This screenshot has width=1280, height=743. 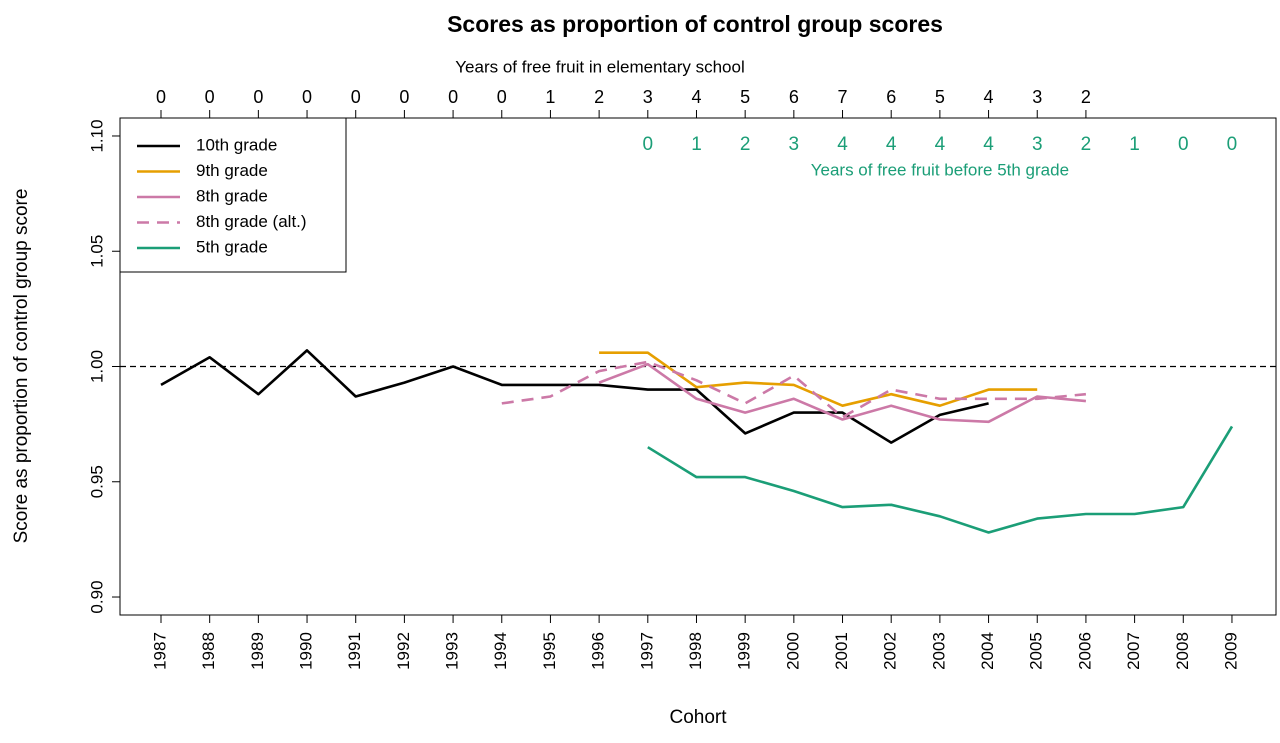 What do you see at coordinates (938, 651) in the screenshot?
I see `x-tick-label: 2003` at bounding box center [938, 651].